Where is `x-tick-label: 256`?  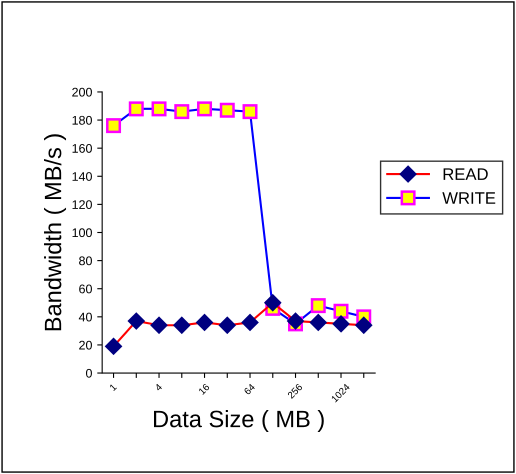 x-tick-label: 256 is located at coordinates (295, 391).